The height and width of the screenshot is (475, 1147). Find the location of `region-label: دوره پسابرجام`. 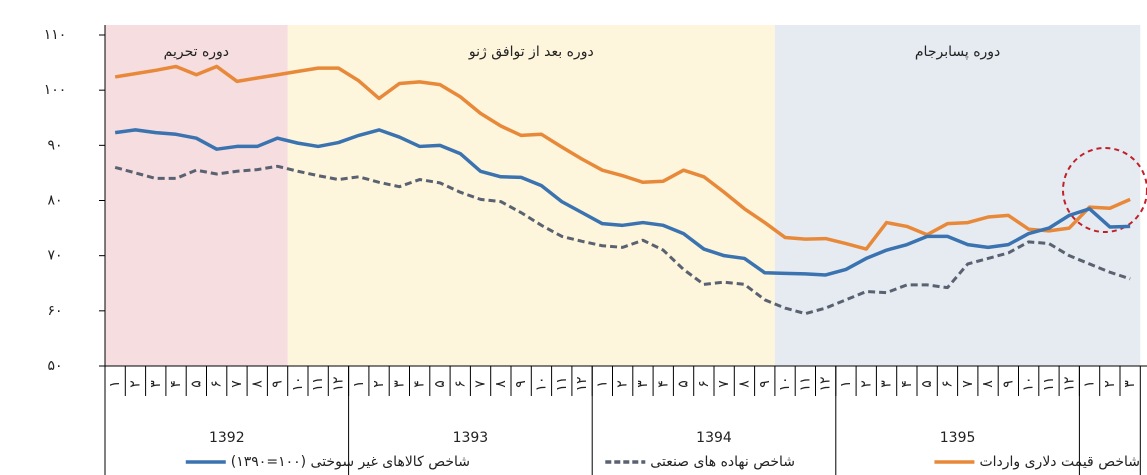

region-label: دوره پسابرجام is located at coordinates (957, 52).